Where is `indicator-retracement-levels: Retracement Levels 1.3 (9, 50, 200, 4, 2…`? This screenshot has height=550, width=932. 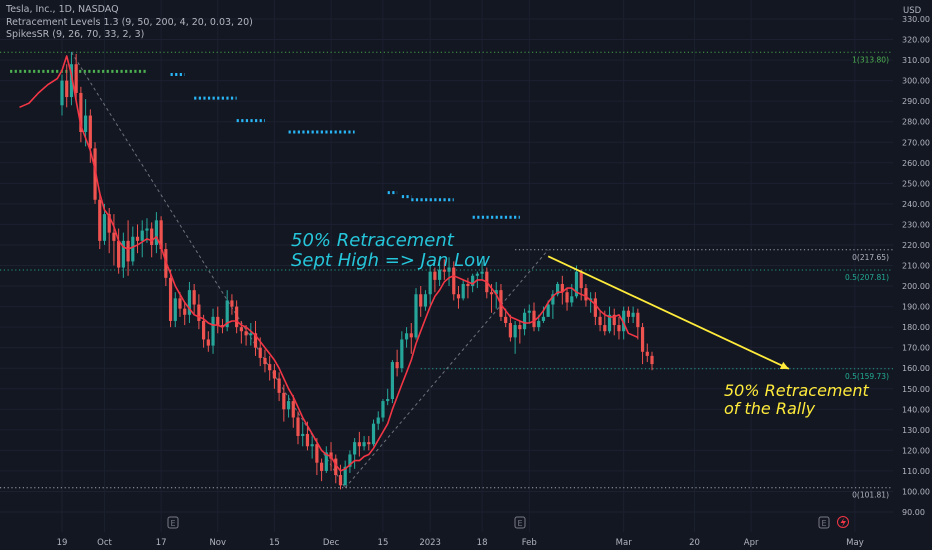 indicator-retracement-levels: Retracement Levels 1.3 (9, 50, 200, 4, 2… is located at coordinates (129, 22).